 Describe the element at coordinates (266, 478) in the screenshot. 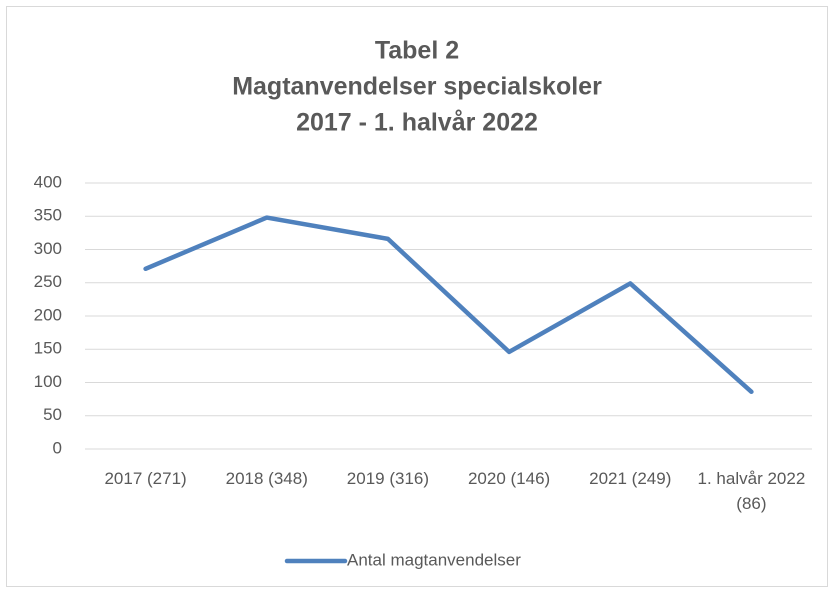

I see `x-tick-label: 2018 (348)` at that location.